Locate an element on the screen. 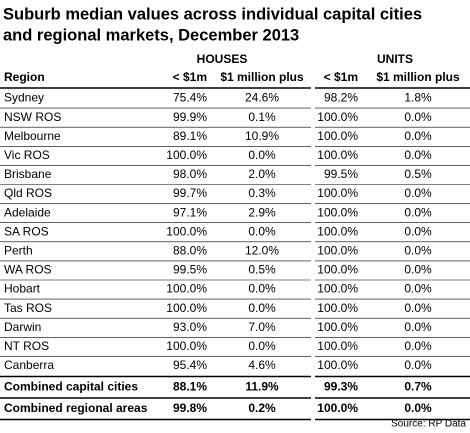  row-value: 98.2% is located at coordinates (341, 98).